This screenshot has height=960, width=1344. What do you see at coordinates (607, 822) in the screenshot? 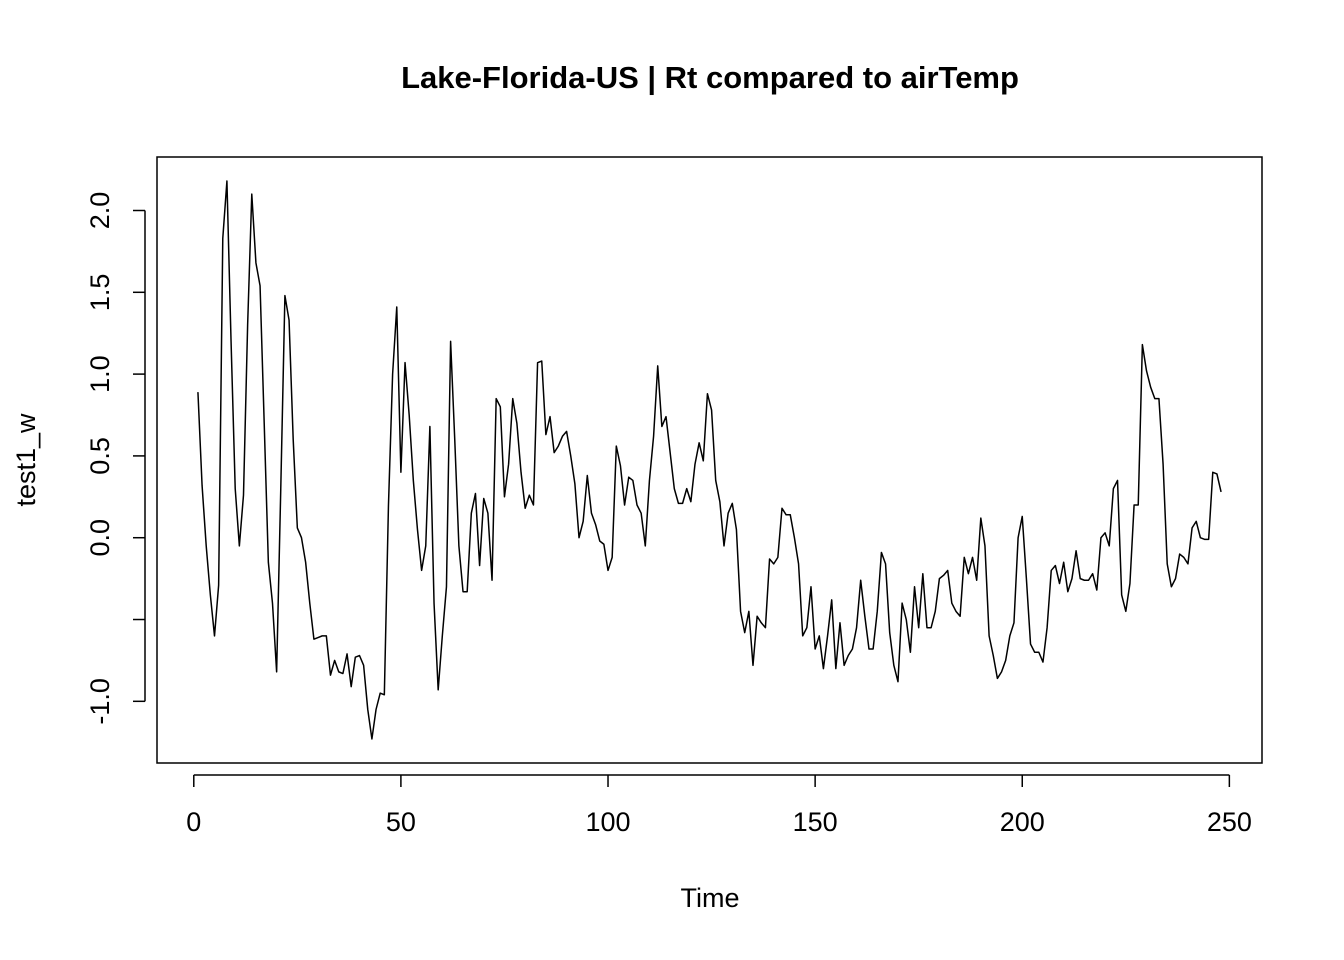
I see `x-tick-label: 100` at bounding box center [607, 822].